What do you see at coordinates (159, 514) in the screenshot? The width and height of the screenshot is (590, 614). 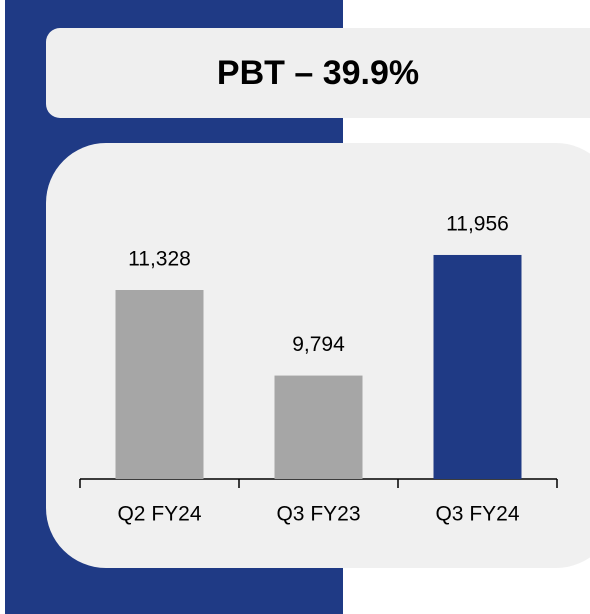 I see `x-tick-label: Q2 FY24` at bounding box center [159, 514].